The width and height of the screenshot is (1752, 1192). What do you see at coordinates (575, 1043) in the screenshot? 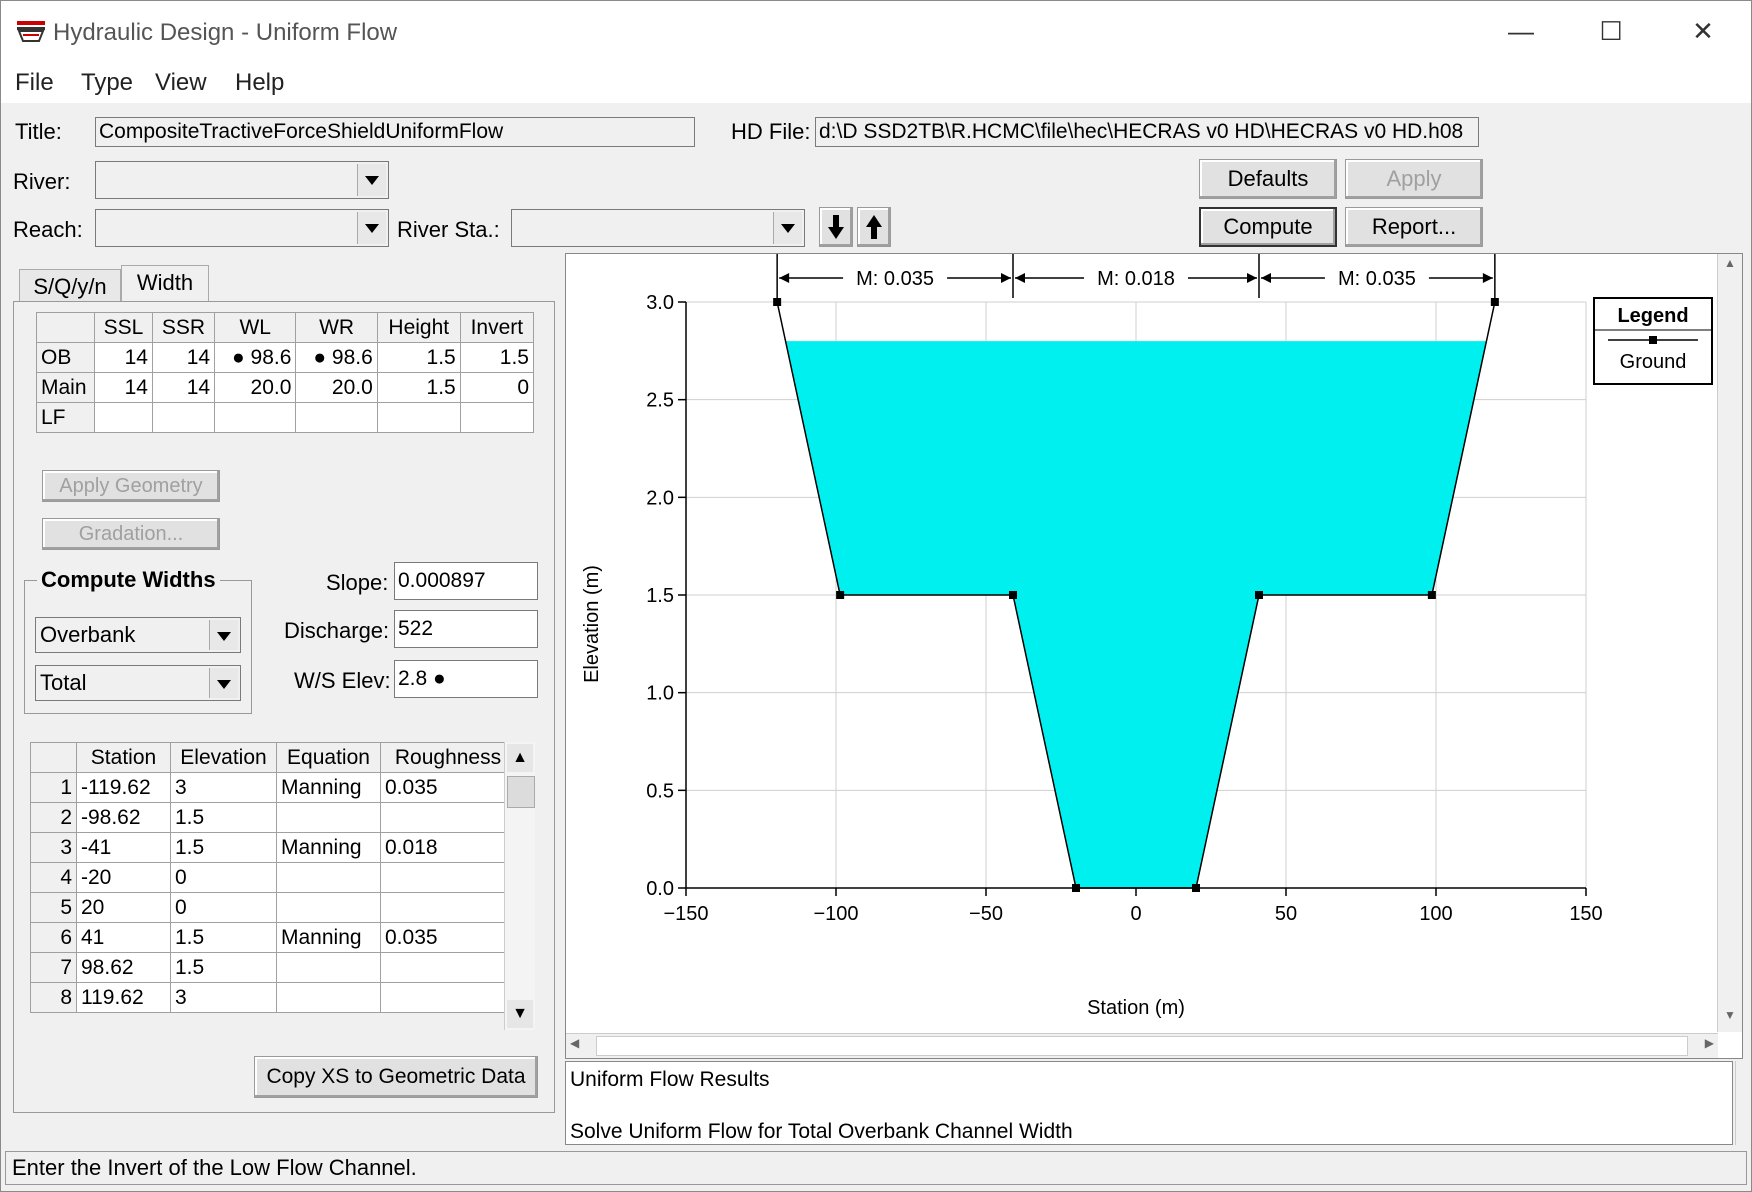
I see `scroll-left-icon: ◀` at bounding box center [575, 1043].